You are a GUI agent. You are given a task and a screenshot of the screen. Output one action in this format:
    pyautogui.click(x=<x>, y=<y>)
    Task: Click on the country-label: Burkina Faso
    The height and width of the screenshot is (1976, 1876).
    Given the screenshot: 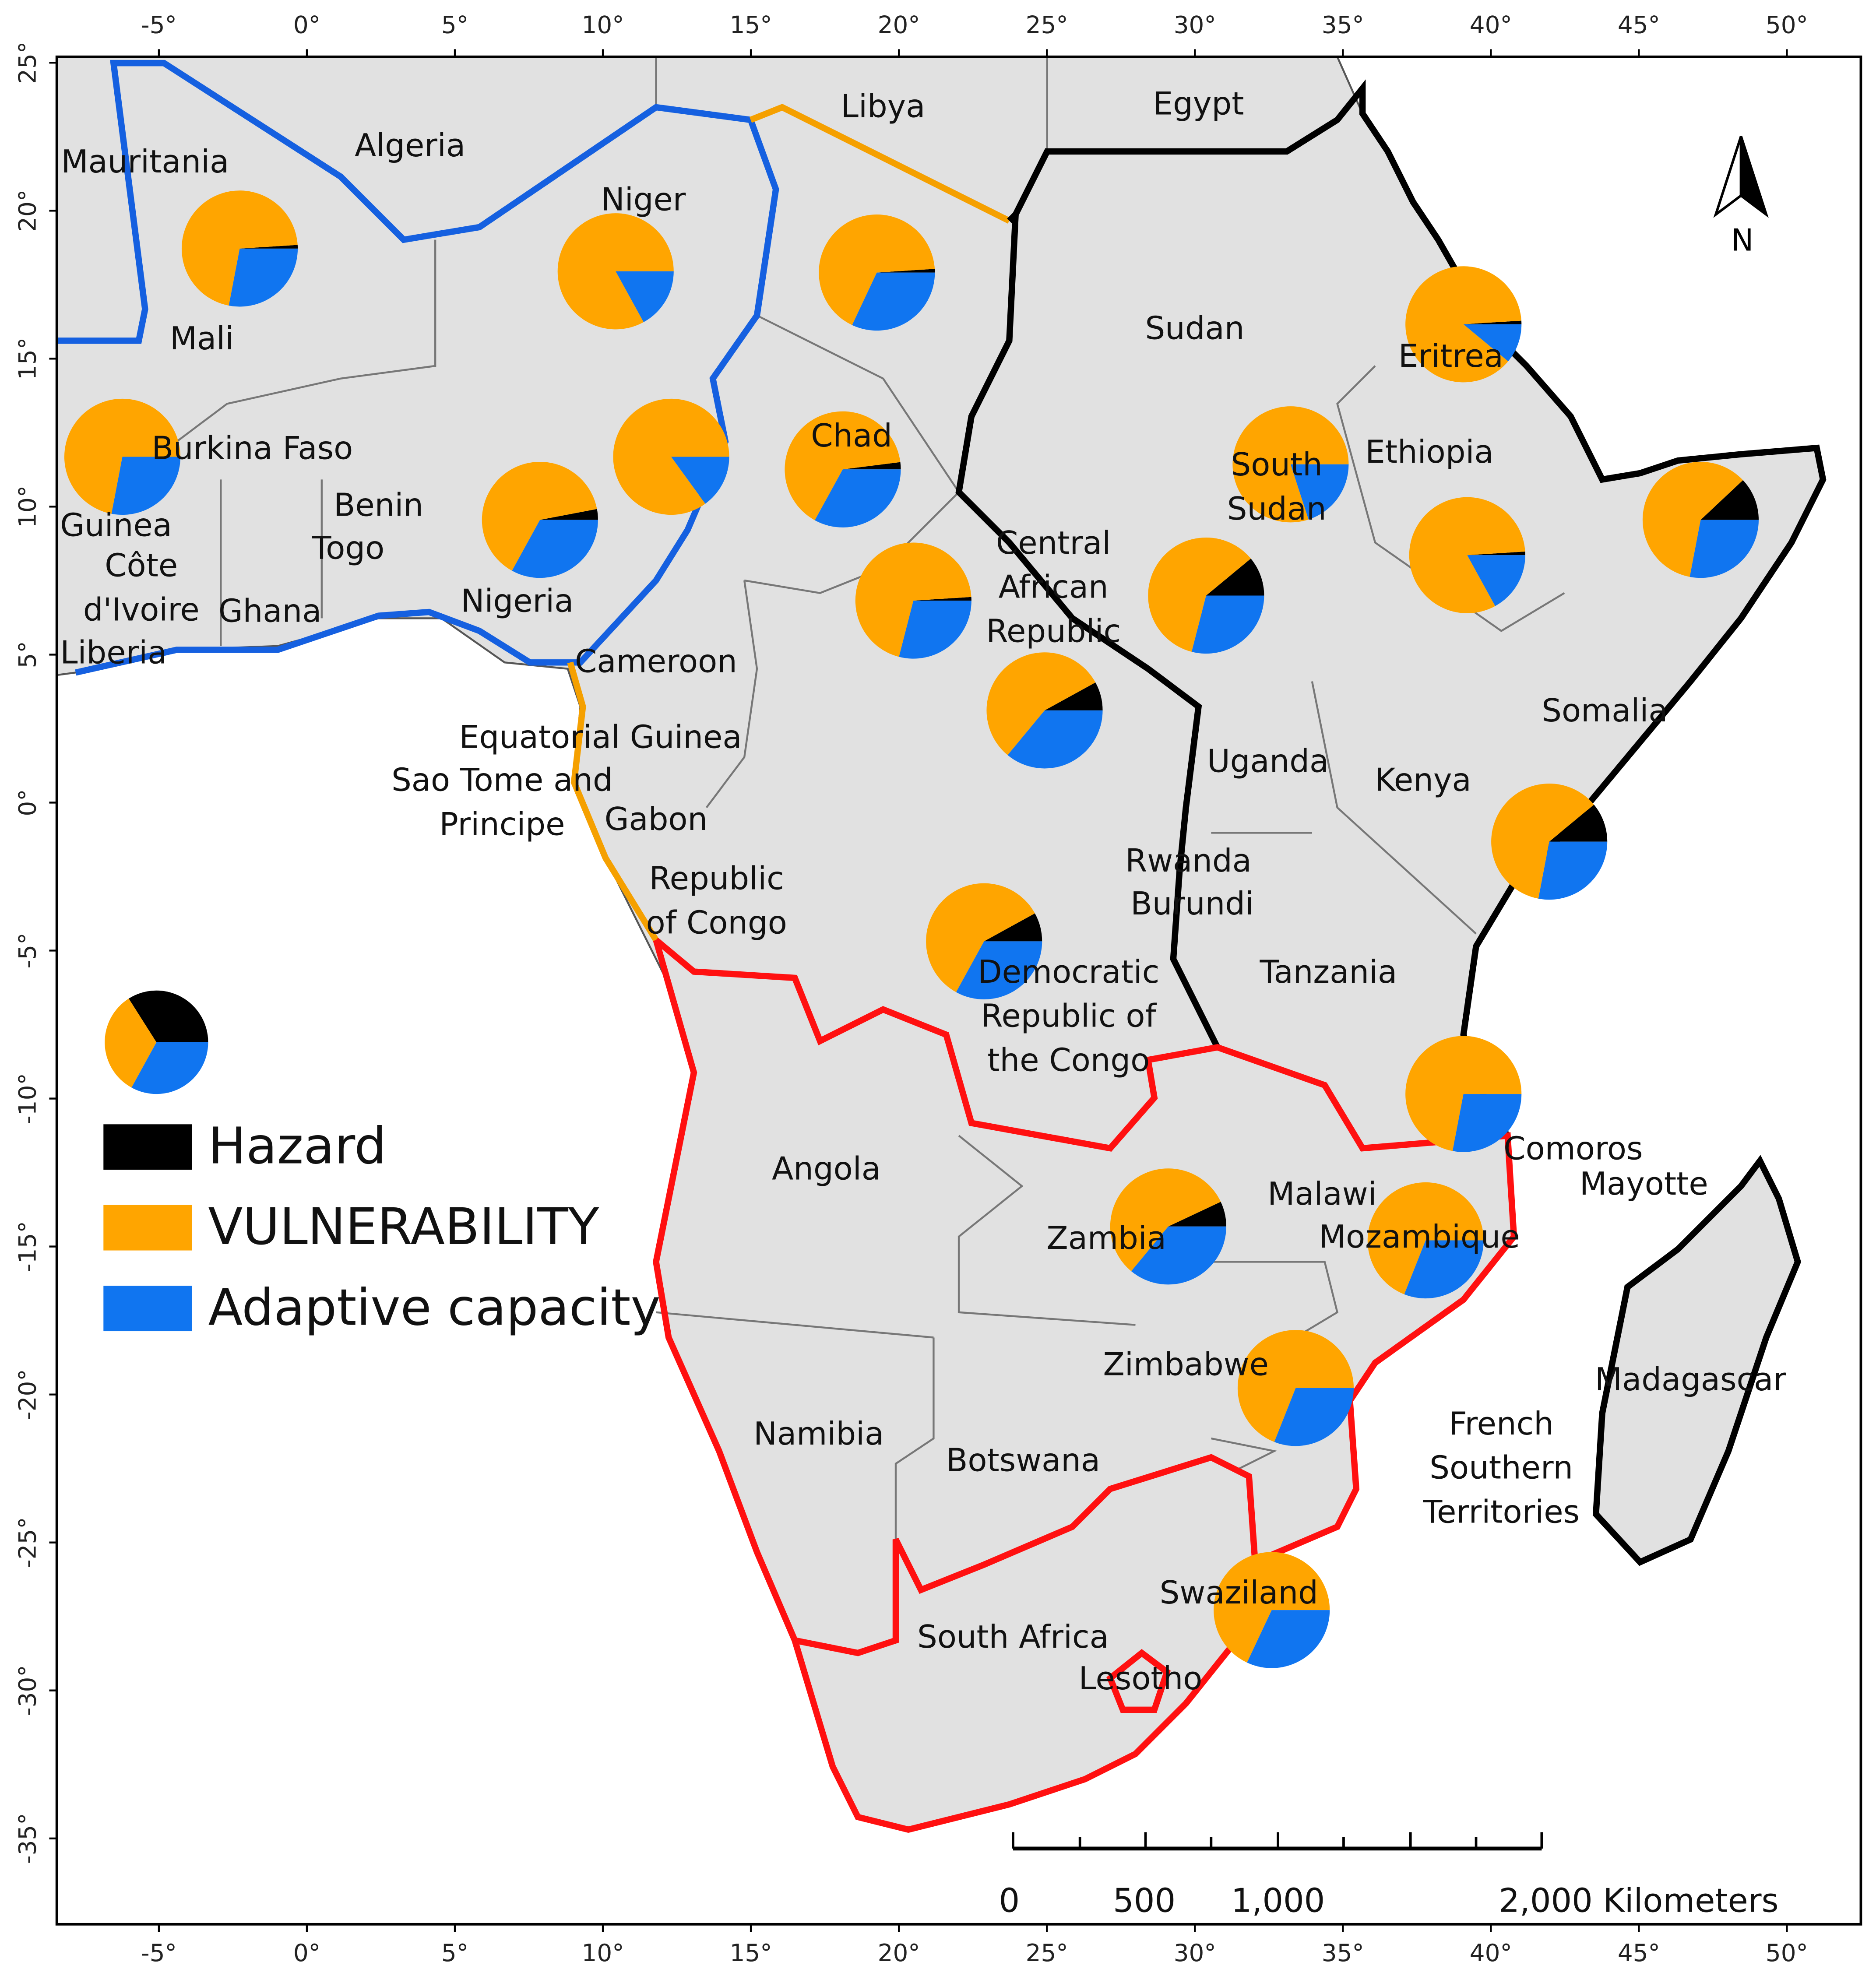 What is the action you would take?
    pyautogui.click(x=252, y=448)
    